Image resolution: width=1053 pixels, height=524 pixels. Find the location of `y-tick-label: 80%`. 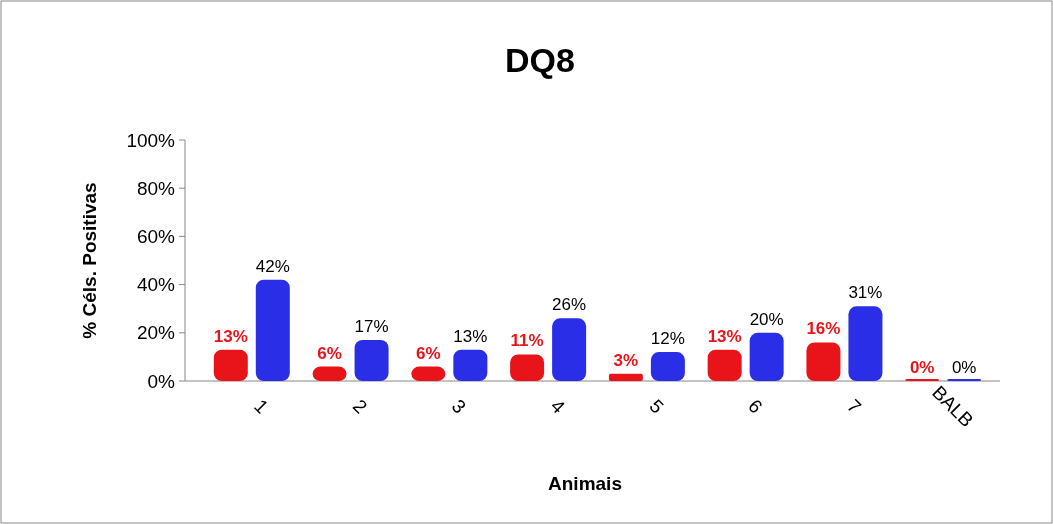

y-tick-label: 80% is located at coordinates (156, 188).